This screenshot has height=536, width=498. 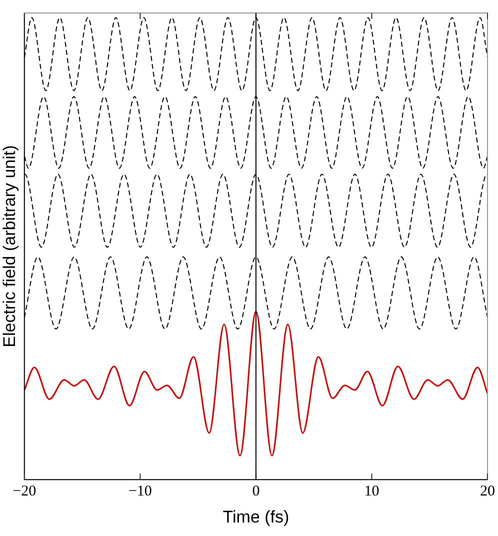 I want to click on x-tick-label: −10, so click(x=140, y=492).